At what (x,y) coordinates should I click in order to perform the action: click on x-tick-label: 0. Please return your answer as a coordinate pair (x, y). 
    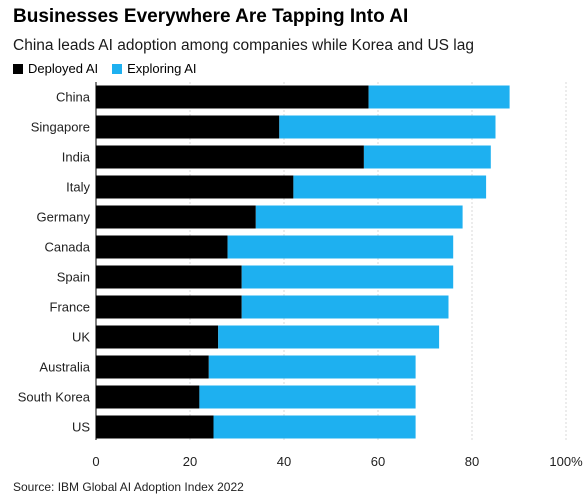
    Looking at the image, I should click on (95, 461).